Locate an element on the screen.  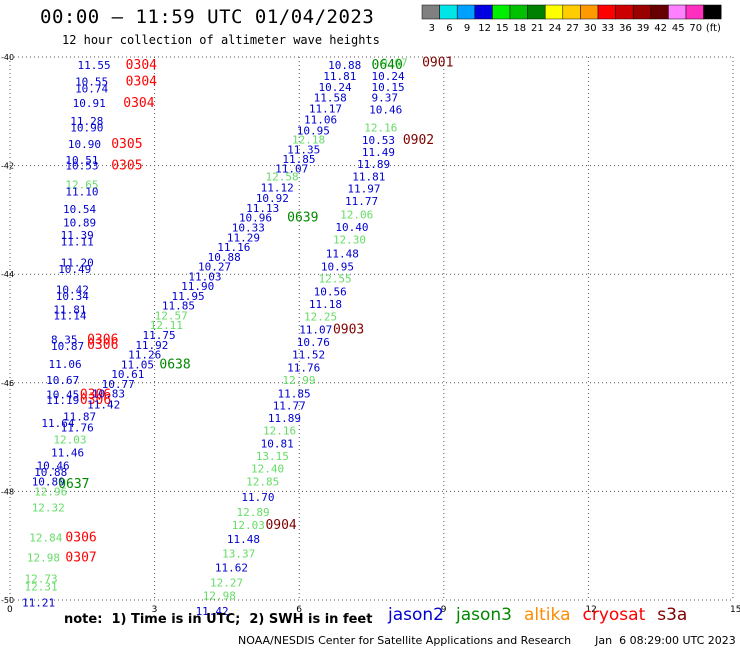
colorbar-label: 6 is located at coordinates (449, 28).